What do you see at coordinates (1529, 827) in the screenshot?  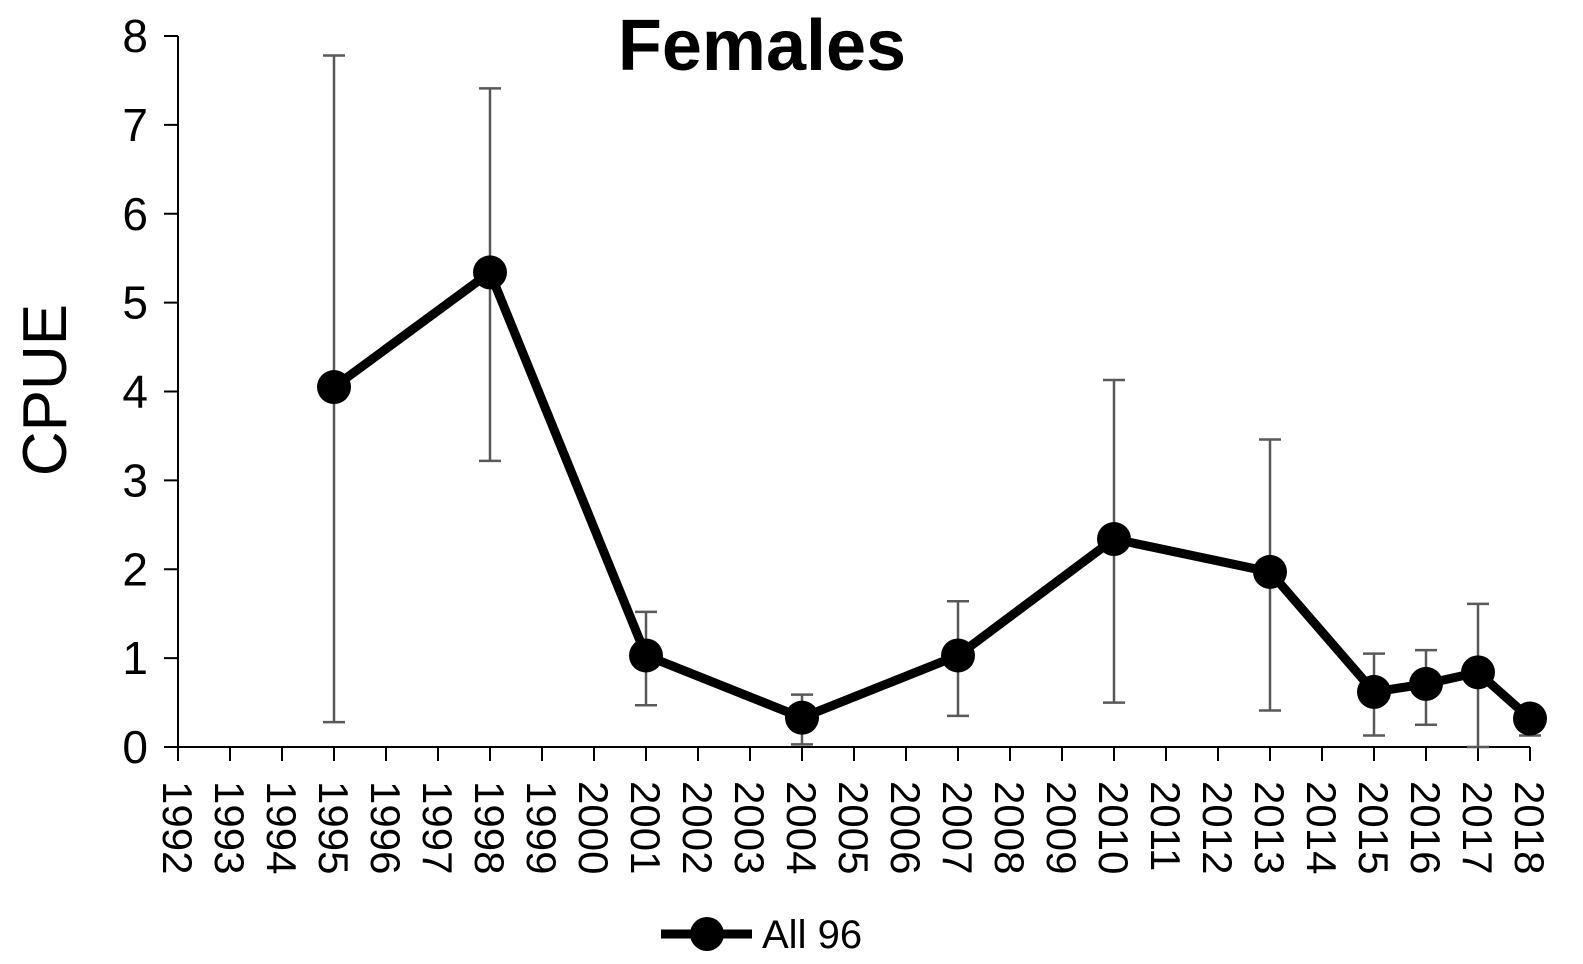 I see `x-tick-label: 2018` at bounding box center [1529, 827].